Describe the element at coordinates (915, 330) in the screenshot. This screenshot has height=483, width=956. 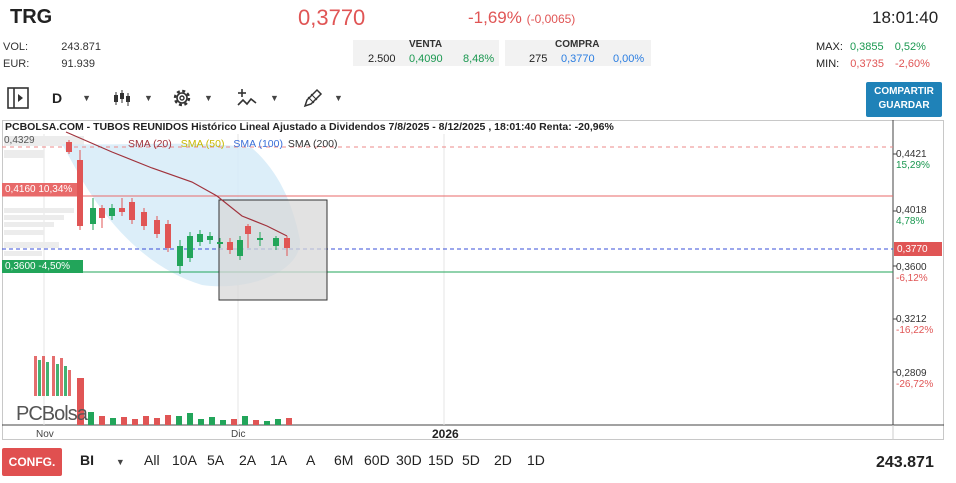
I see `y-tick-percent: -16,22%` at that location.